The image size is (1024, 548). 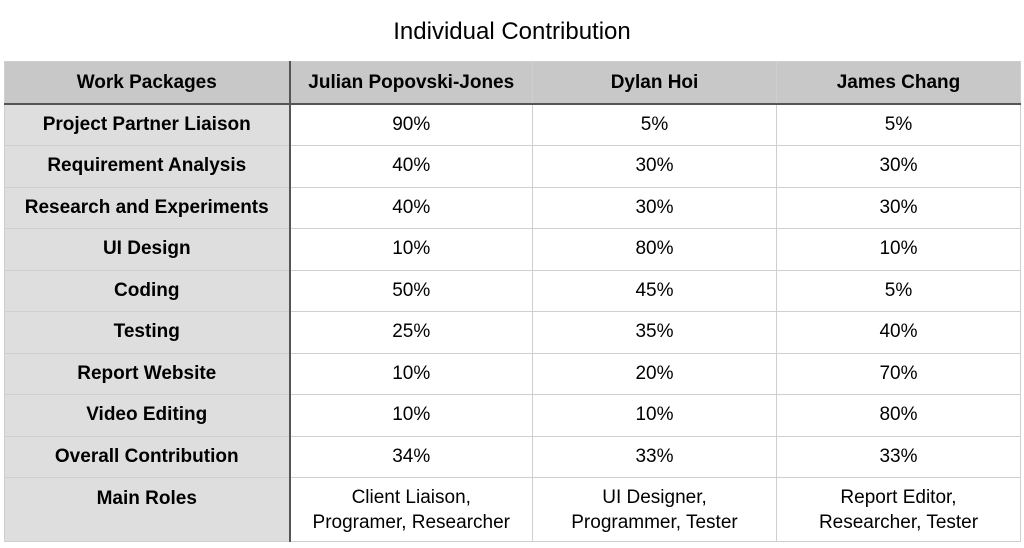 I want to click on page-title: Individual Contribution, so click(x=512, y=31).